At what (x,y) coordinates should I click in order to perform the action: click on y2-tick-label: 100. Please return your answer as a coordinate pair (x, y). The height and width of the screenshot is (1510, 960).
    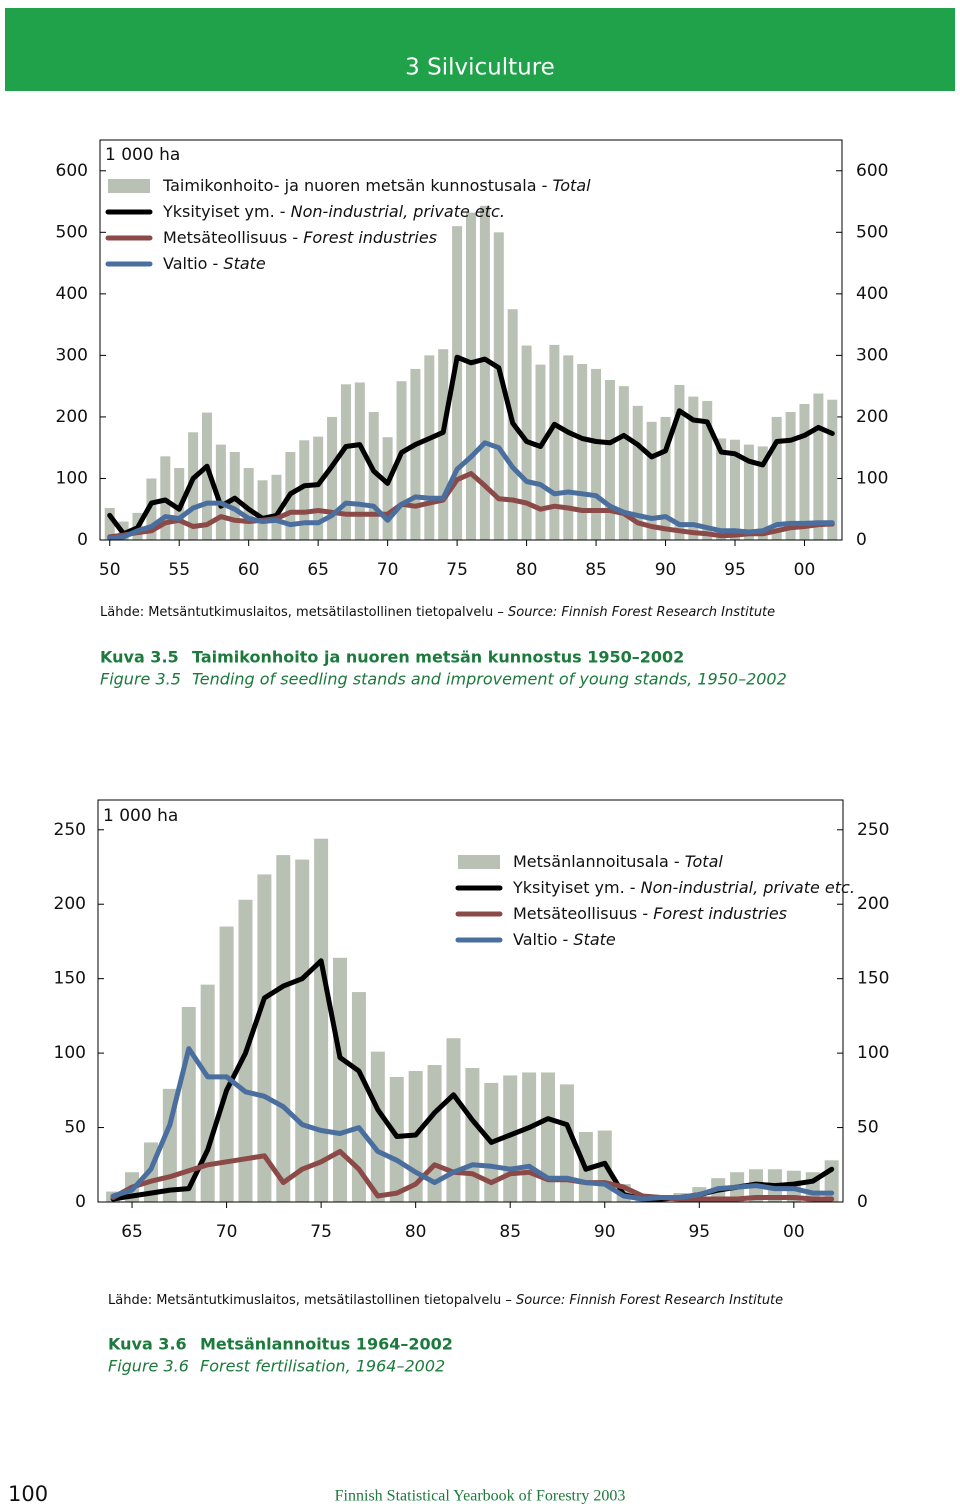
    Looking at the image, I should click on (872, 478).